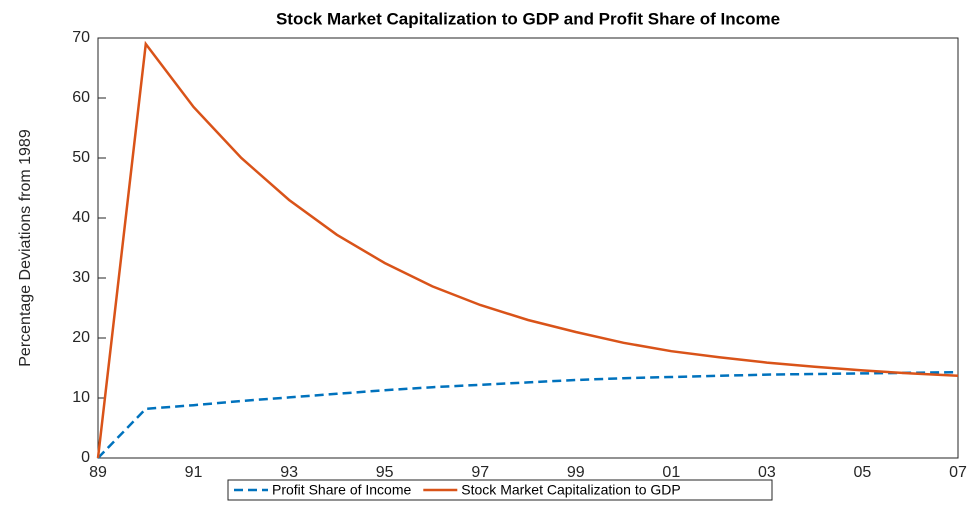 The width and height of the screenshot is (972, 521). Describe the element at coordinates (81, 217) in the screenshot. I see `y-tick-label: 40` at that location.